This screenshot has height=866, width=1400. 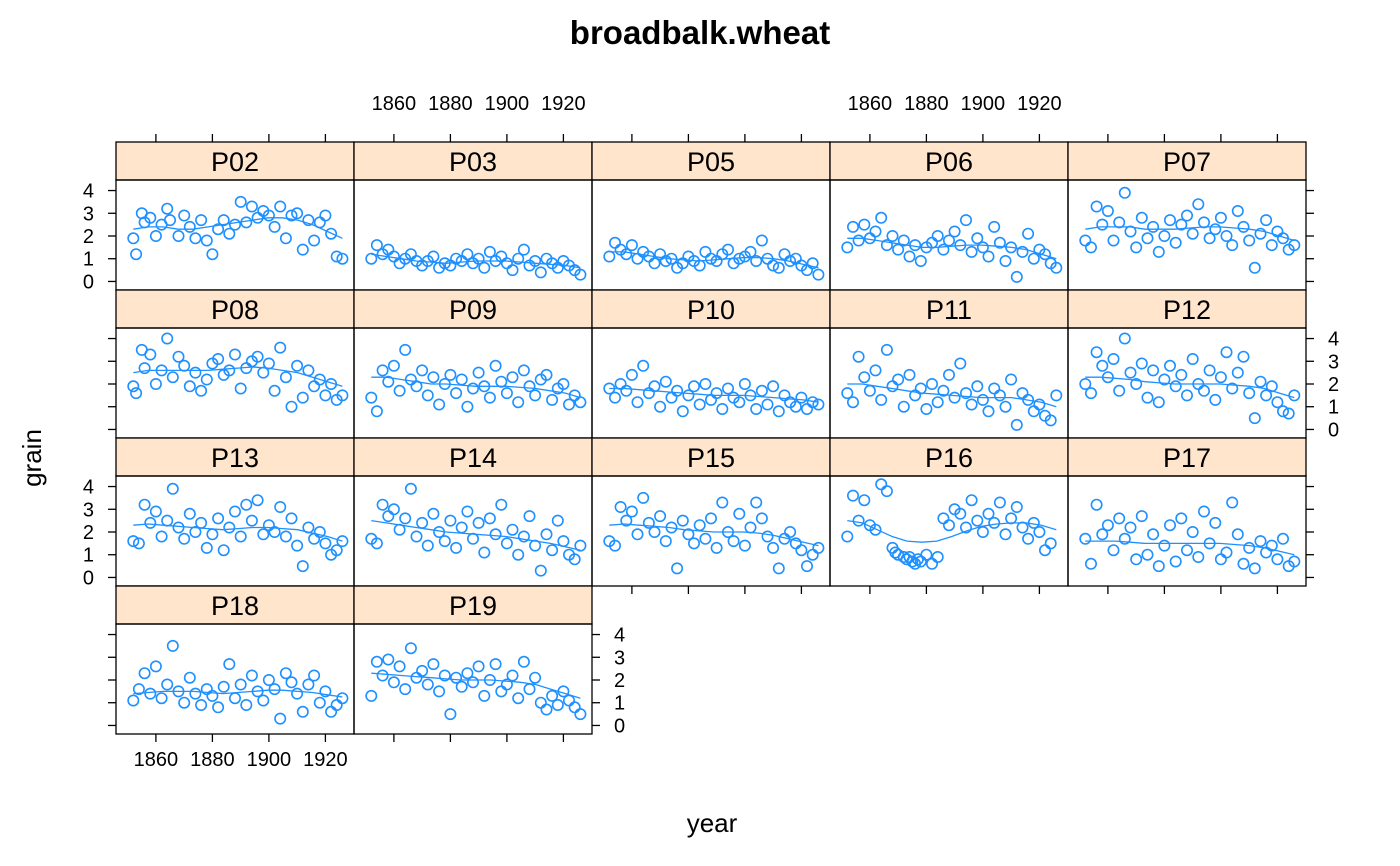 What do you see at coordinates (949, 458) in the screenshot?
I see `strip-label: P16` at bounding box center [949, 458].